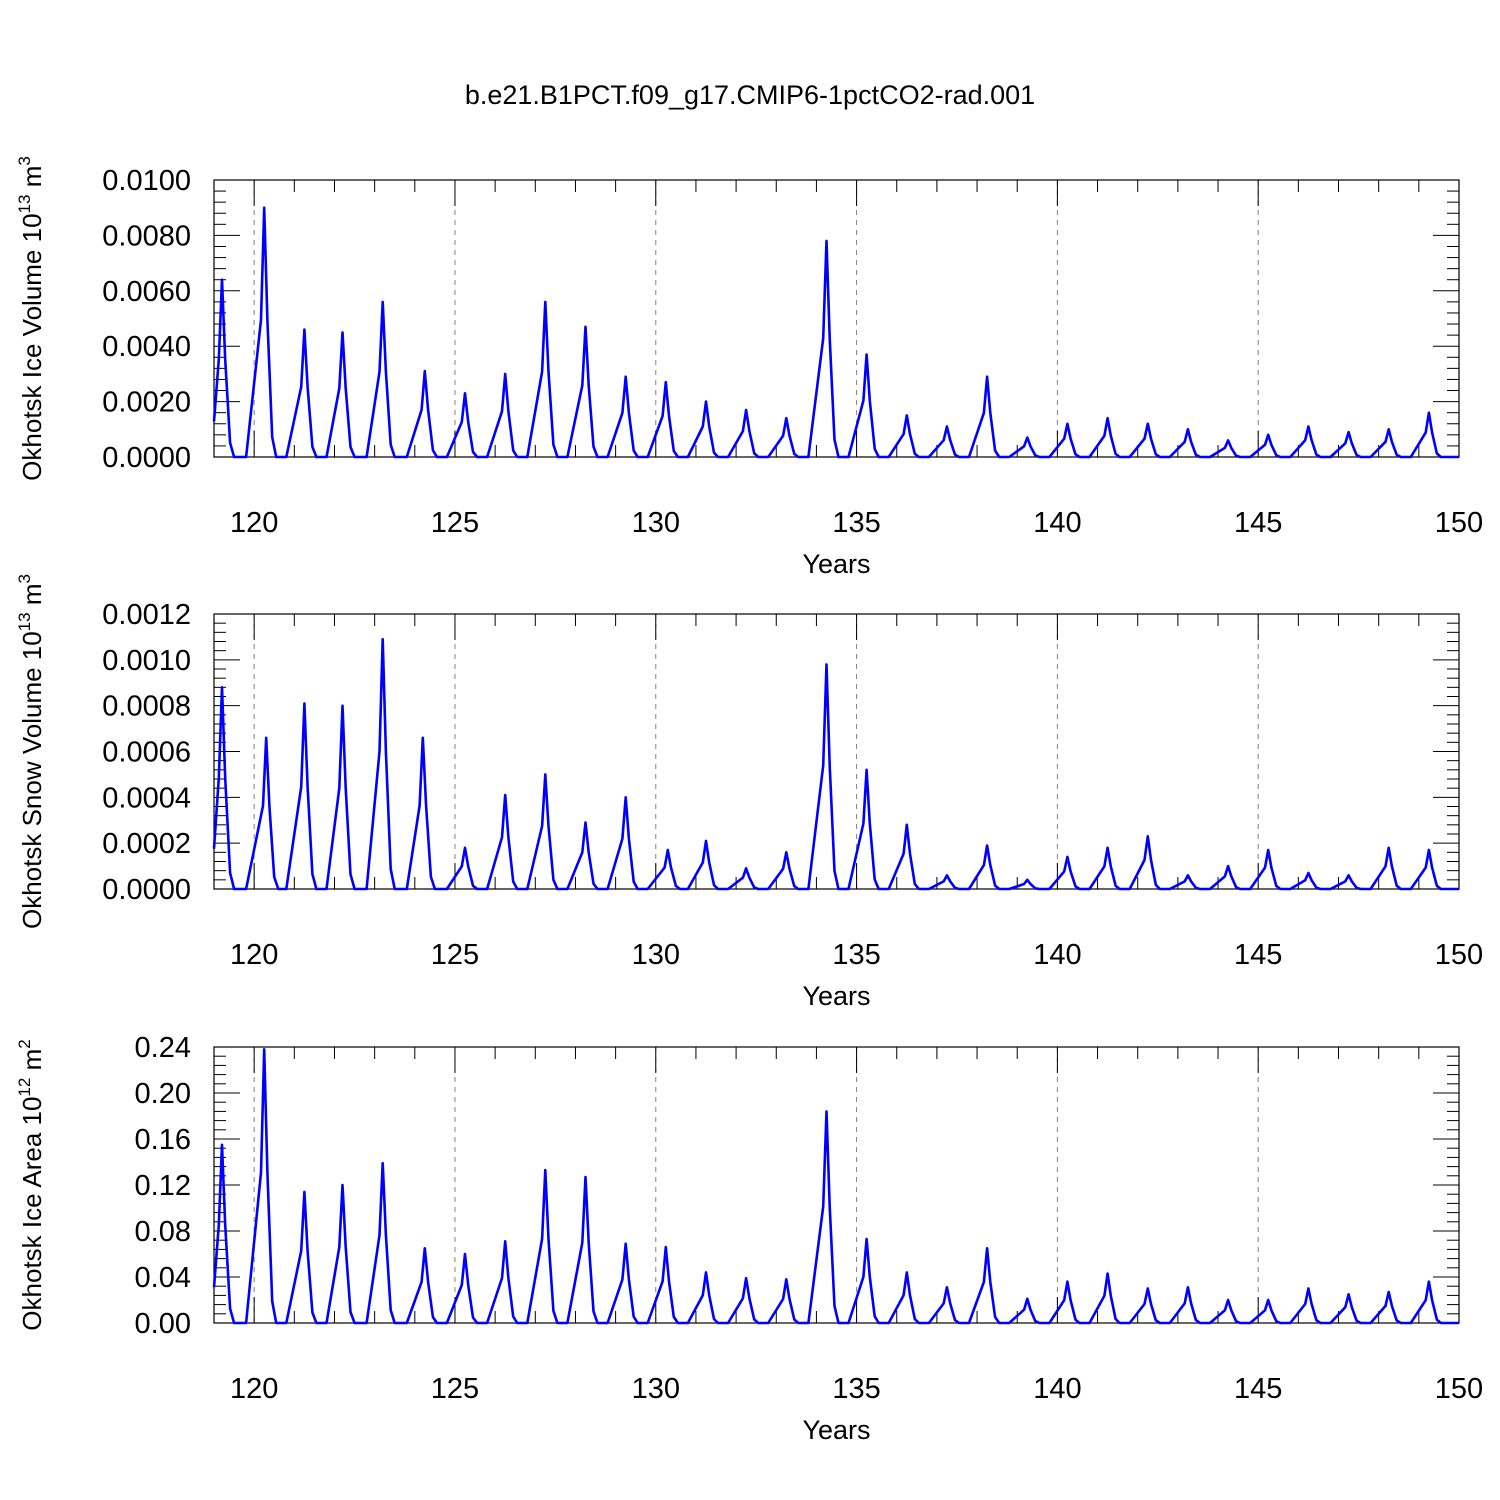  What do you see at coordinates (146, 292) in the screenshot?
I see `y-tick-label: 0.0060` at bounding box center [146, 292].